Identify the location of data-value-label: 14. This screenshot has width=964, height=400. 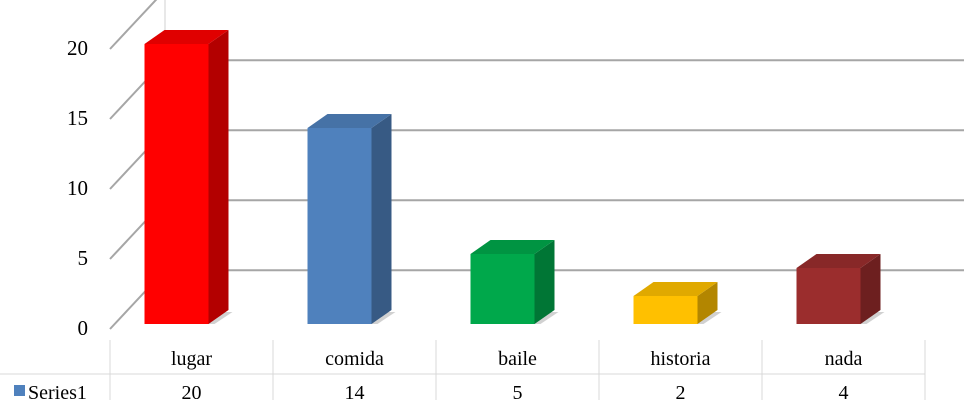
(355, 391).